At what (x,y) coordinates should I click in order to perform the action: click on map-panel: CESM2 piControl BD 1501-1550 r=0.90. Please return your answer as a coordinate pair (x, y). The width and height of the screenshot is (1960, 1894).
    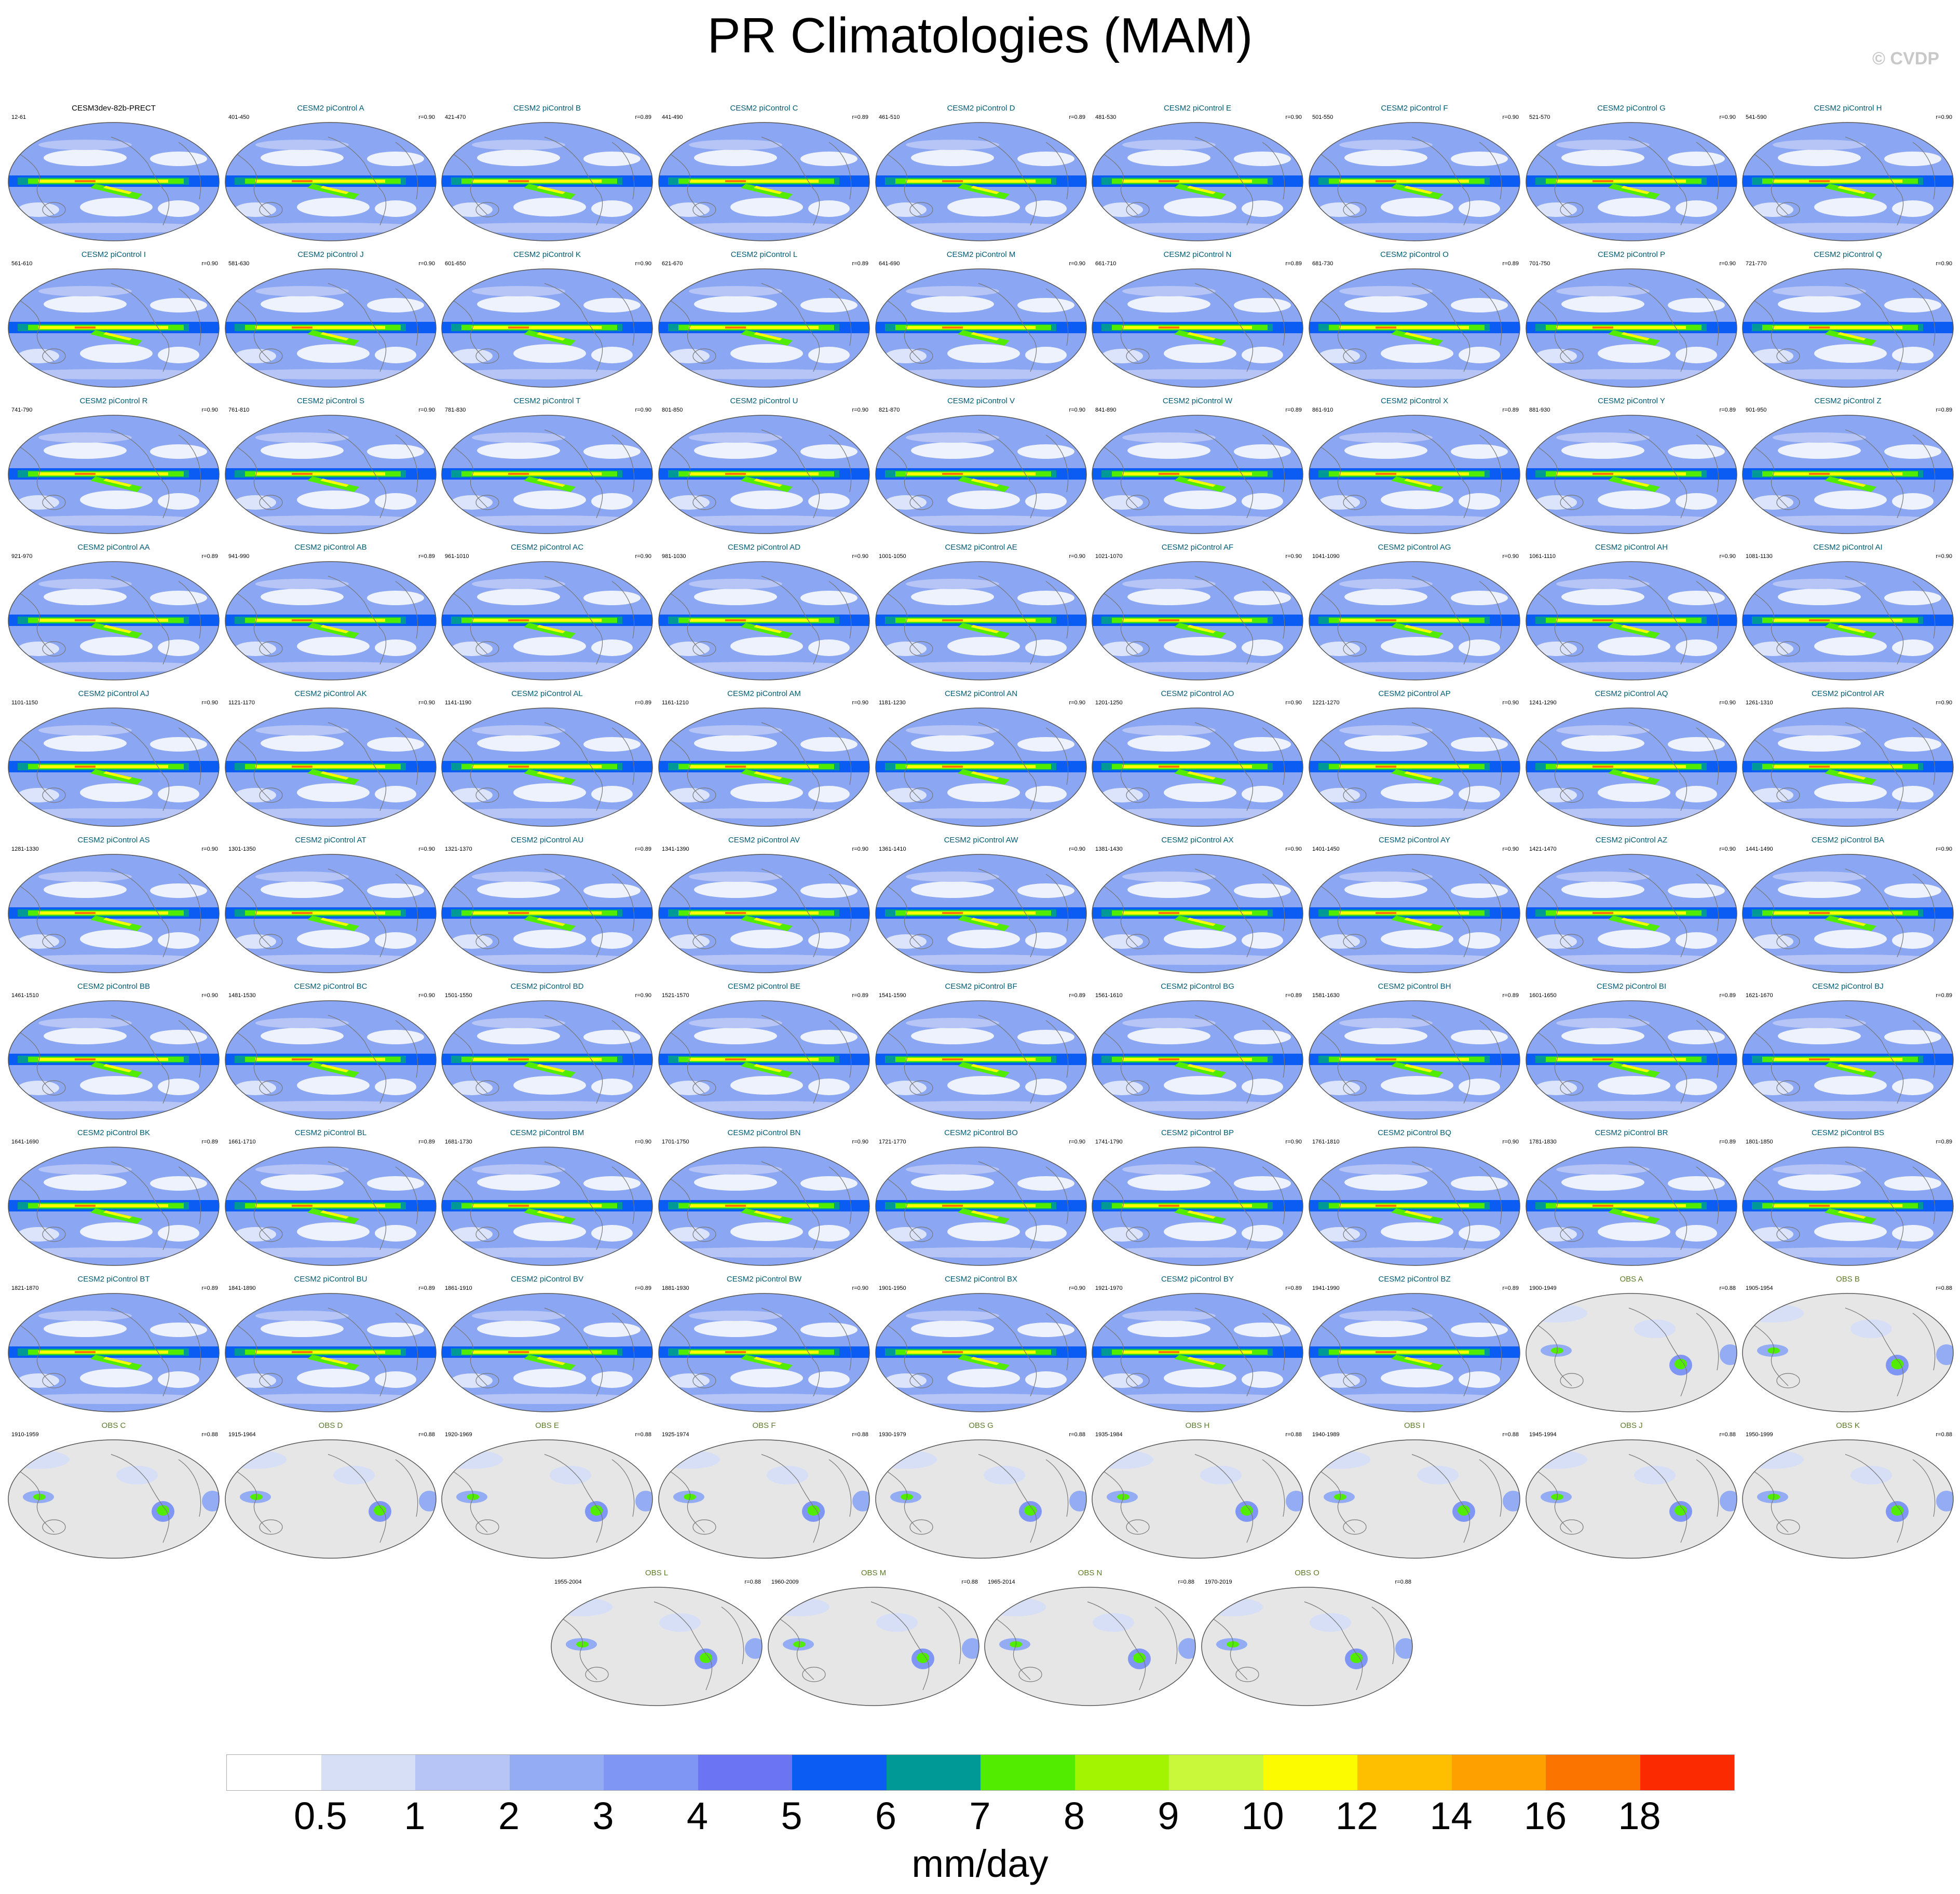
    Looking at the image, I should click on (547, 1051).